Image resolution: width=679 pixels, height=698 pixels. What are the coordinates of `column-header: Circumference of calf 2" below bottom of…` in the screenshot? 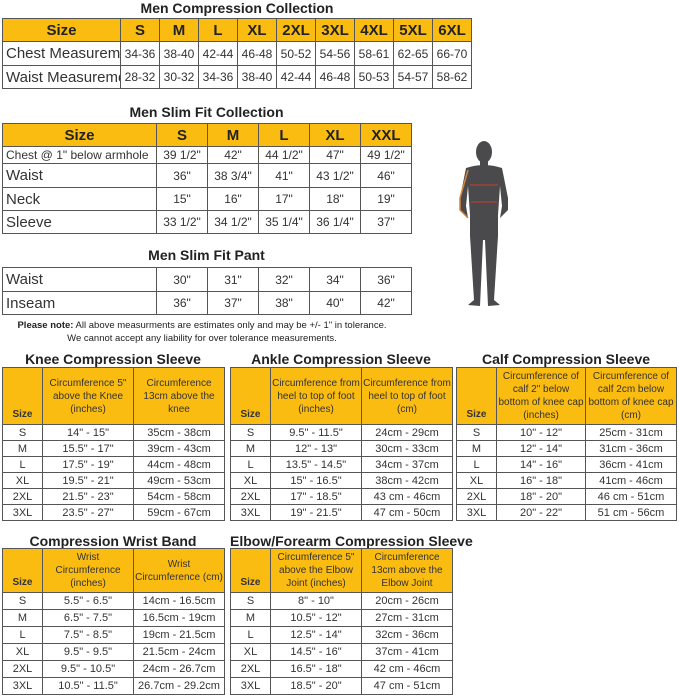 It's located at (541, 396).